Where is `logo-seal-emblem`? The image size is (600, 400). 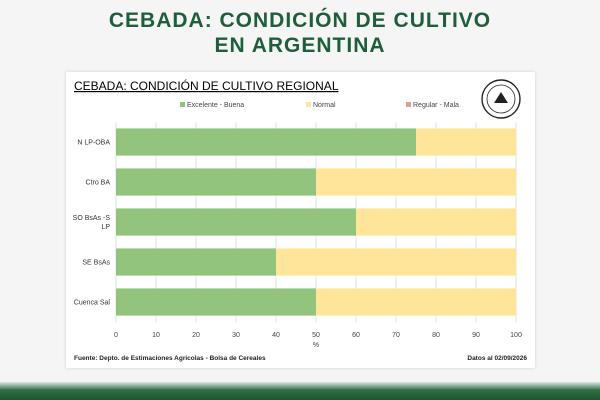
logo-seal-emblem is located at coordinates (501, 97).